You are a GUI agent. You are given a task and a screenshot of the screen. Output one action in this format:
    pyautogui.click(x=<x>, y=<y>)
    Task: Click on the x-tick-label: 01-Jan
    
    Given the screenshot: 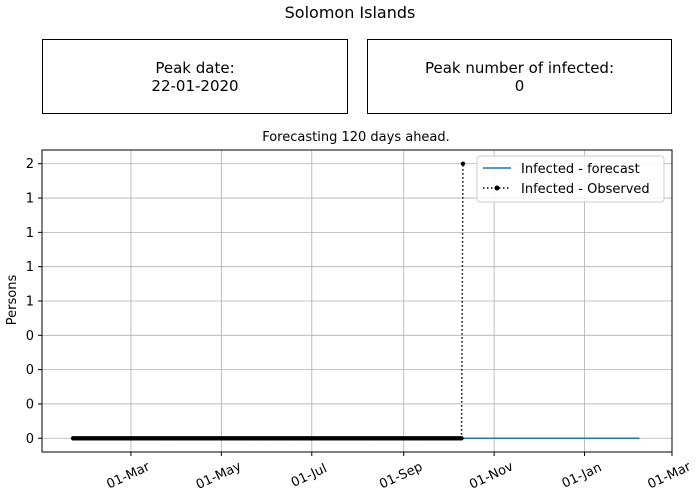 What is the action you would take?
    pyautogui.click(x=582, y=475)
    